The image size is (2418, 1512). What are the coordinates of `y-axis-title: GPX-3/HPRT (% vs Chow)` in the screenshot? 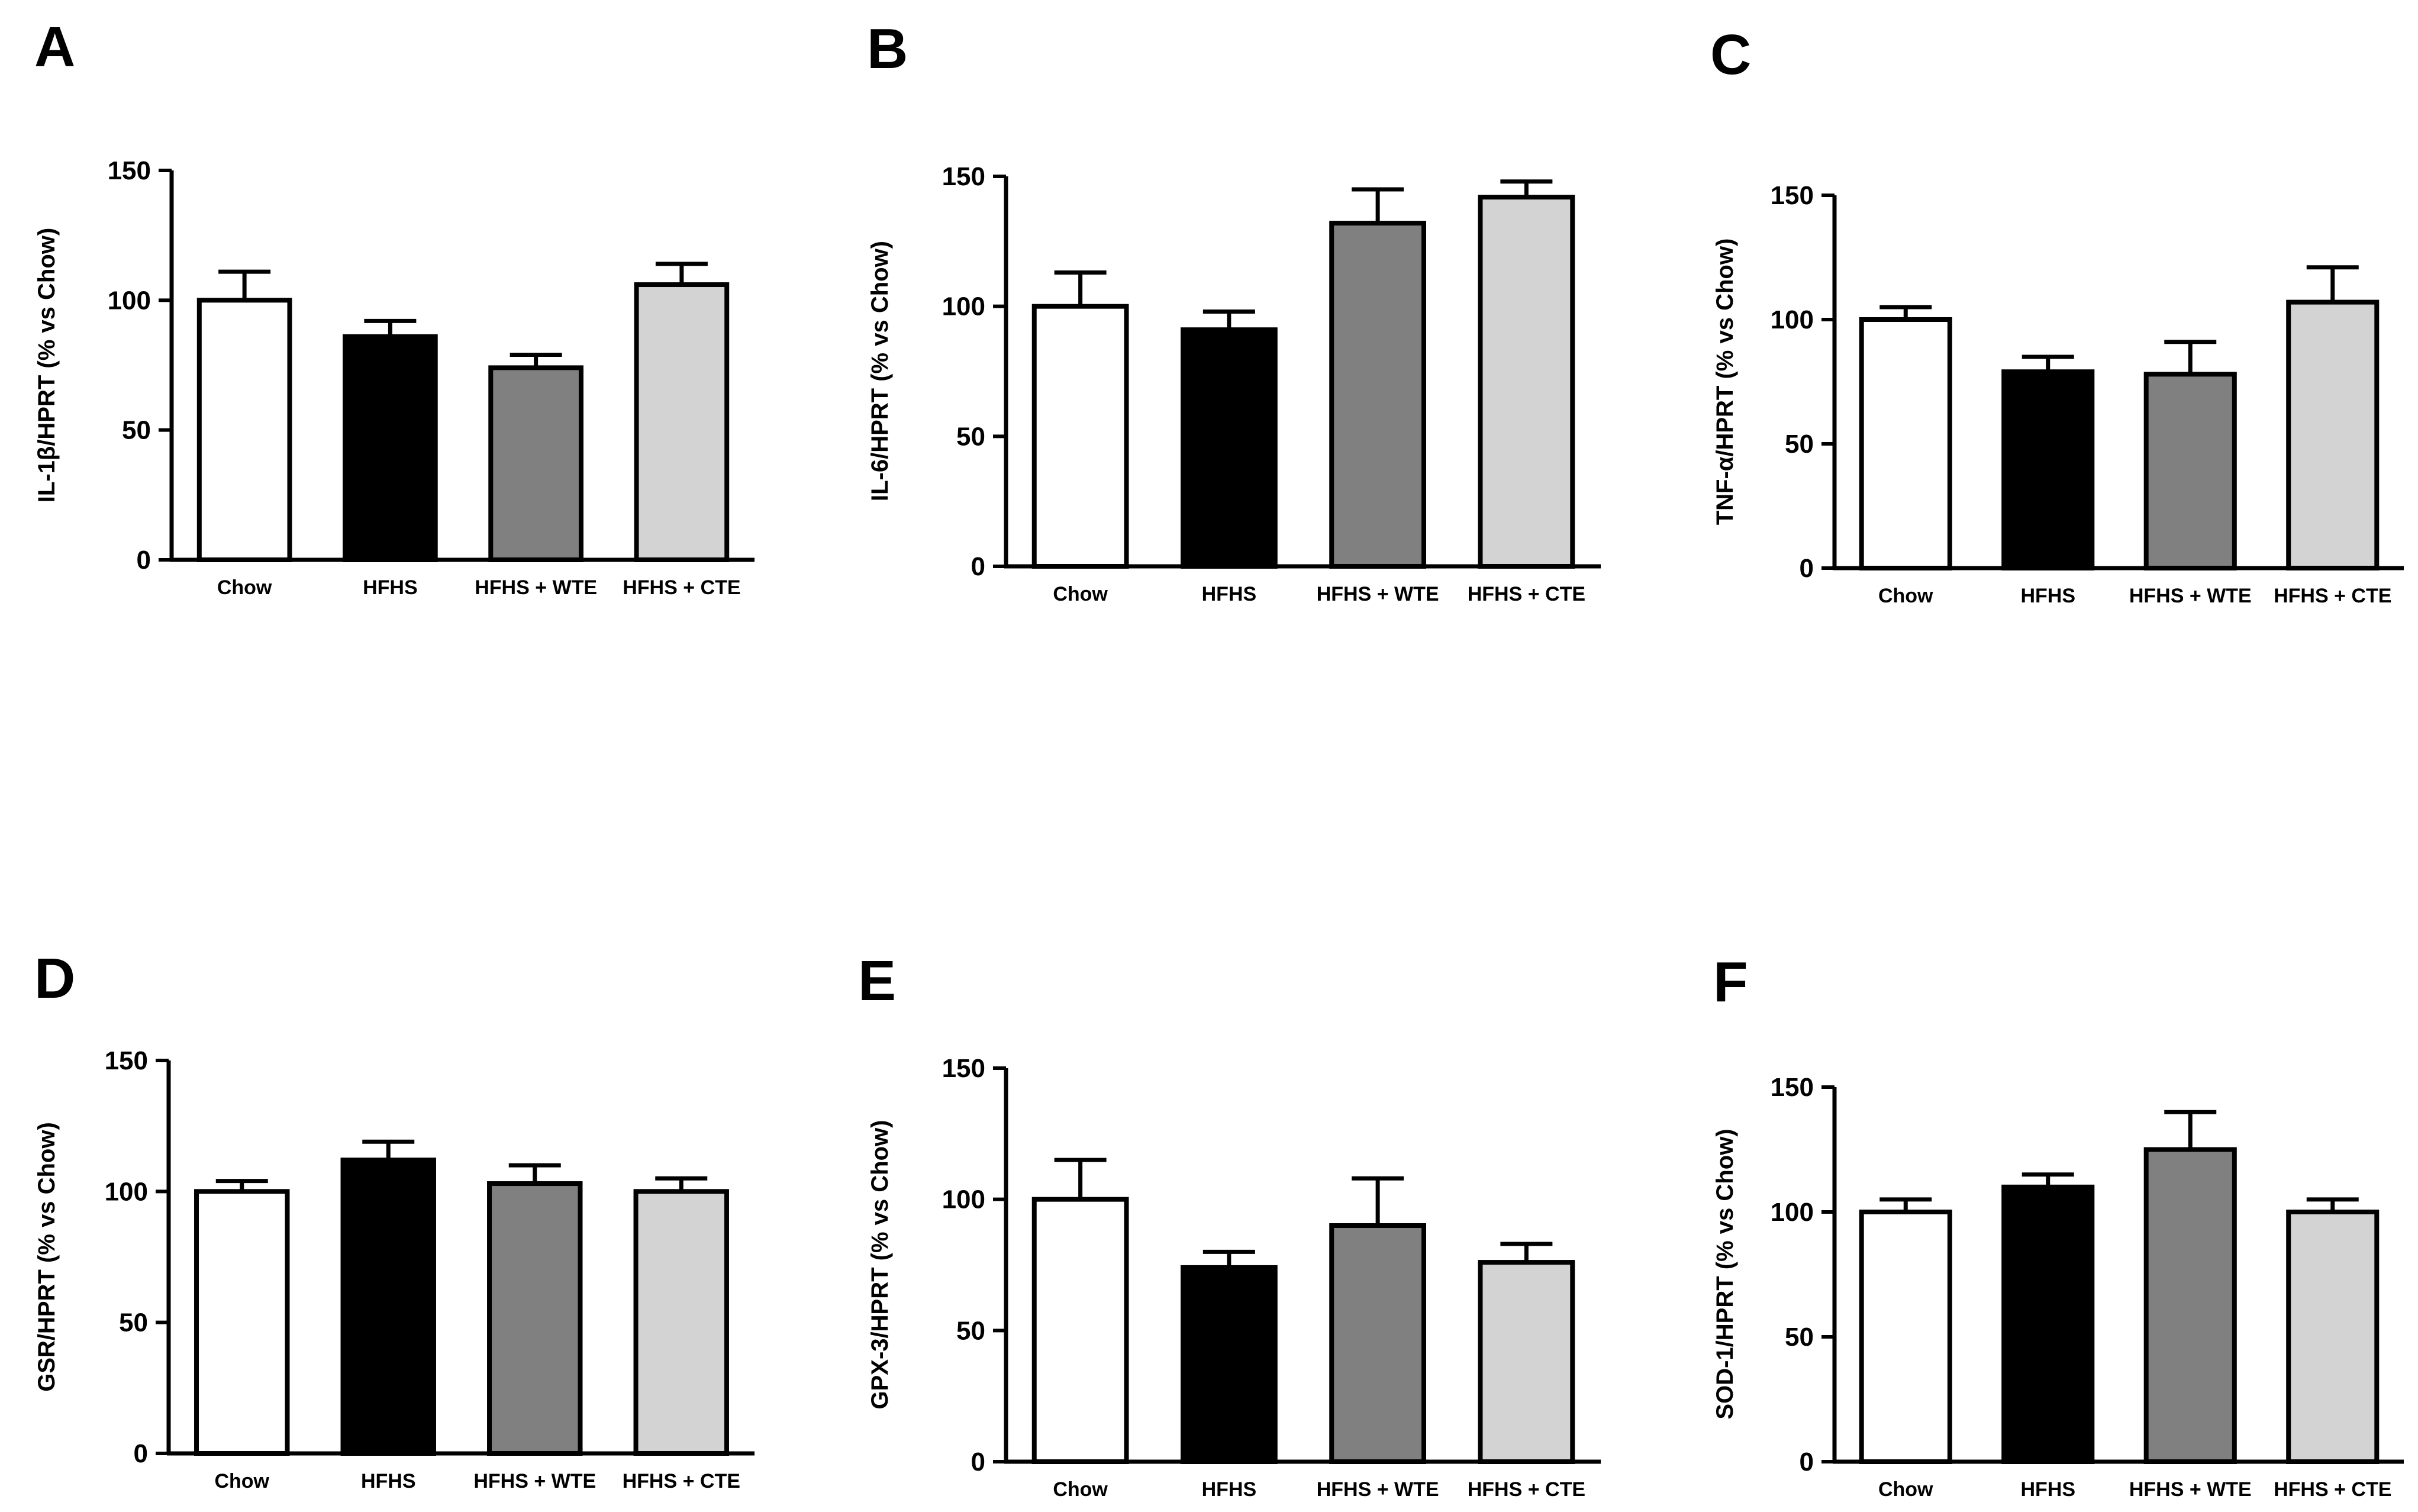 It's located at (880, 1265).